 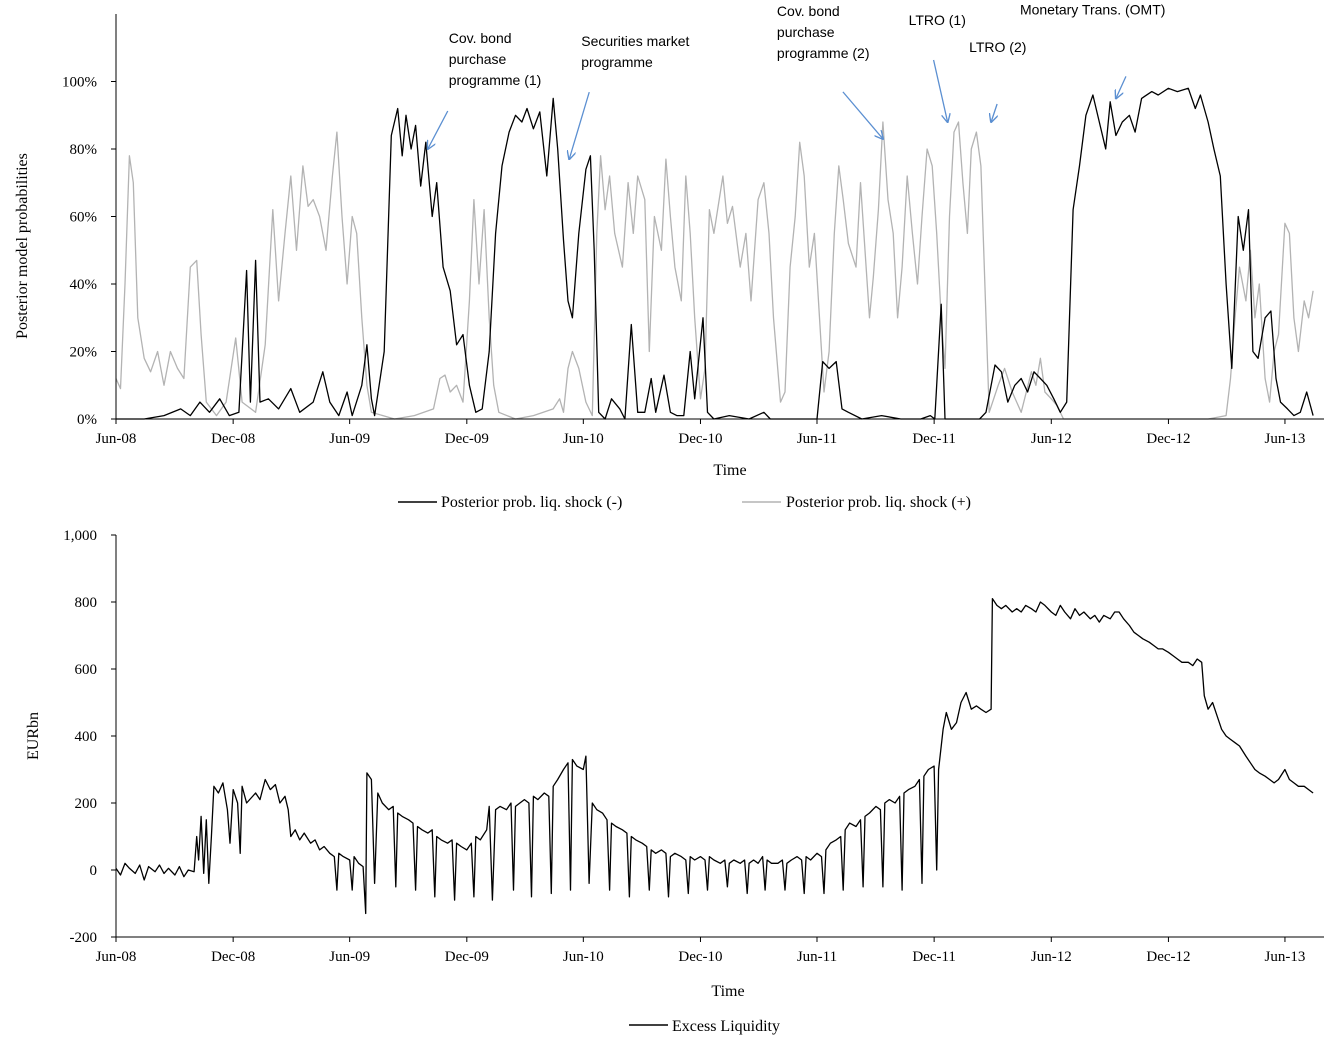 I want to click on legend-label-excess-liquidity: Excess Liquidity, so click(x=726, y=1026).